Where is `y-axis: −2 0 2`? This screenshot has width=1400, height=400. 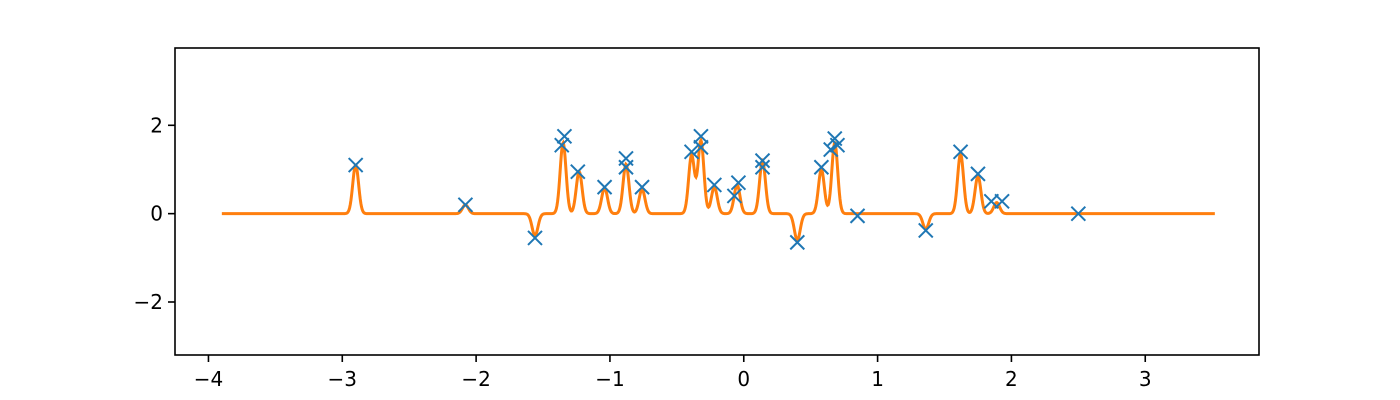
y-axis: −2 0 2 is located at coordinates (154, 213).